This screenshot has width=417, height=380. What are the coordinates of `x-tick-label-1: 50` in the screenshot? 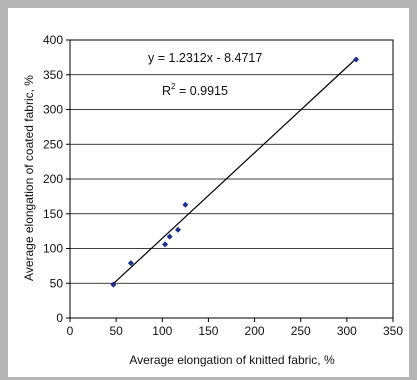 It's located at (116, 331).